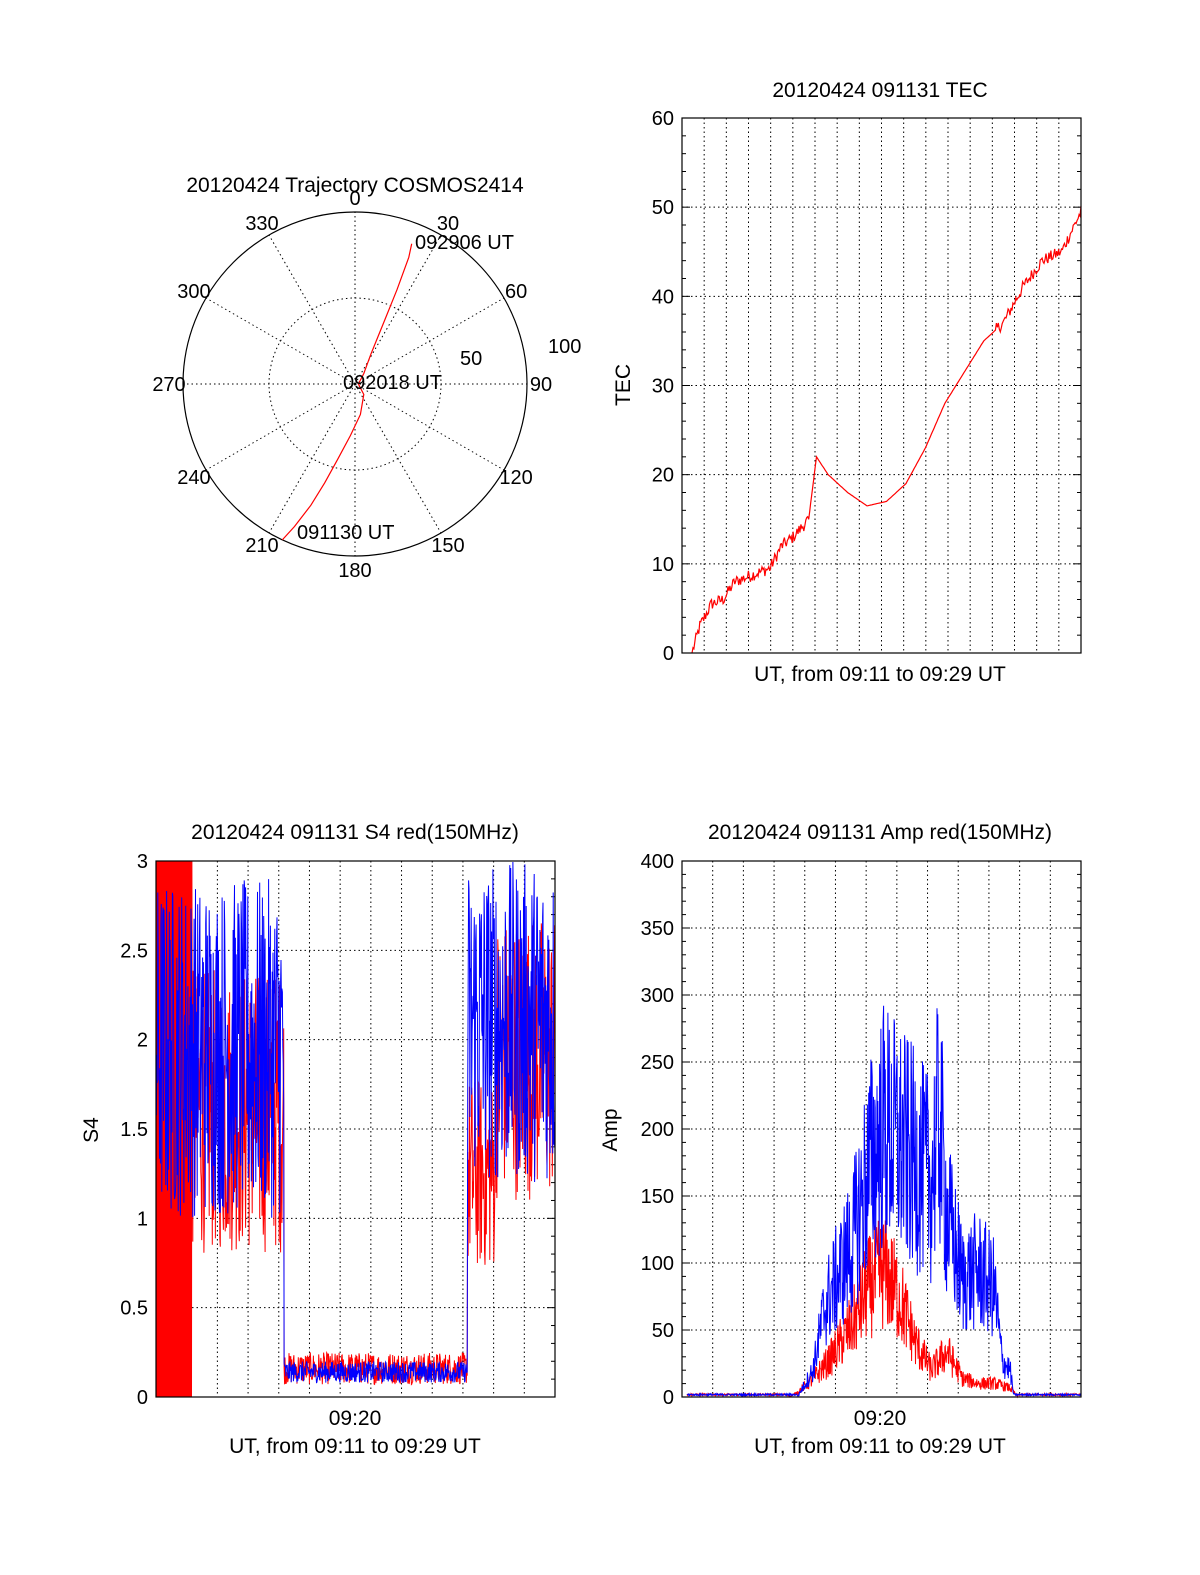 The height and width of the screenshot is (1575, 1200). Describe the element at coordinates (663, 476) in the screenshot. I see `tec-ytick-label-20: 20` at that location.